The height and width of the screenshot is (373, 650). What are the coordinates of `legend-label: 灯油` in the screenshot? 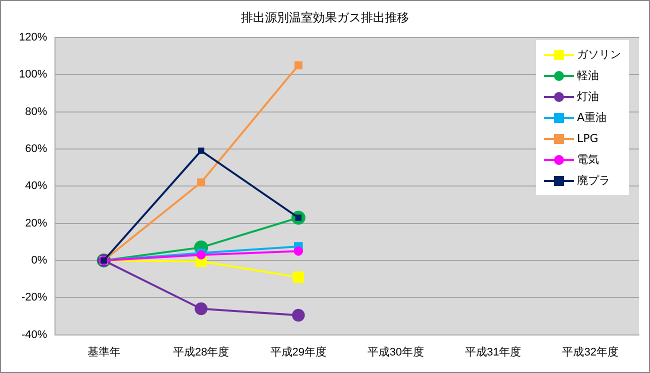 It's located at (588, 96).